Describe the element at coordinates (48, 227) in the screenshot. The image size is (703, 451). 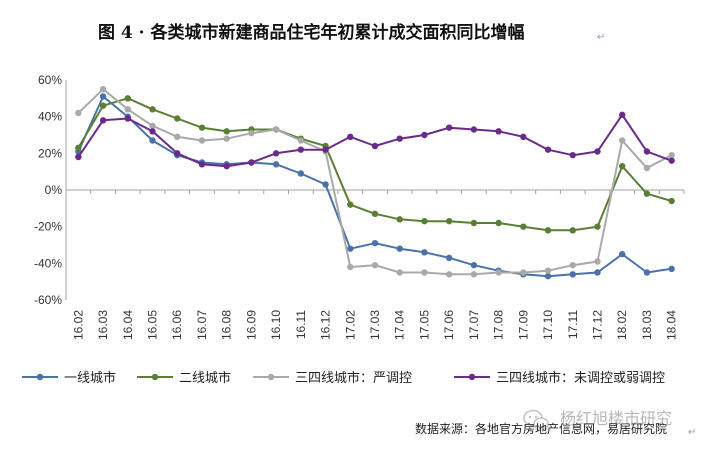
I see `y-tick-label: -20%` at that location.